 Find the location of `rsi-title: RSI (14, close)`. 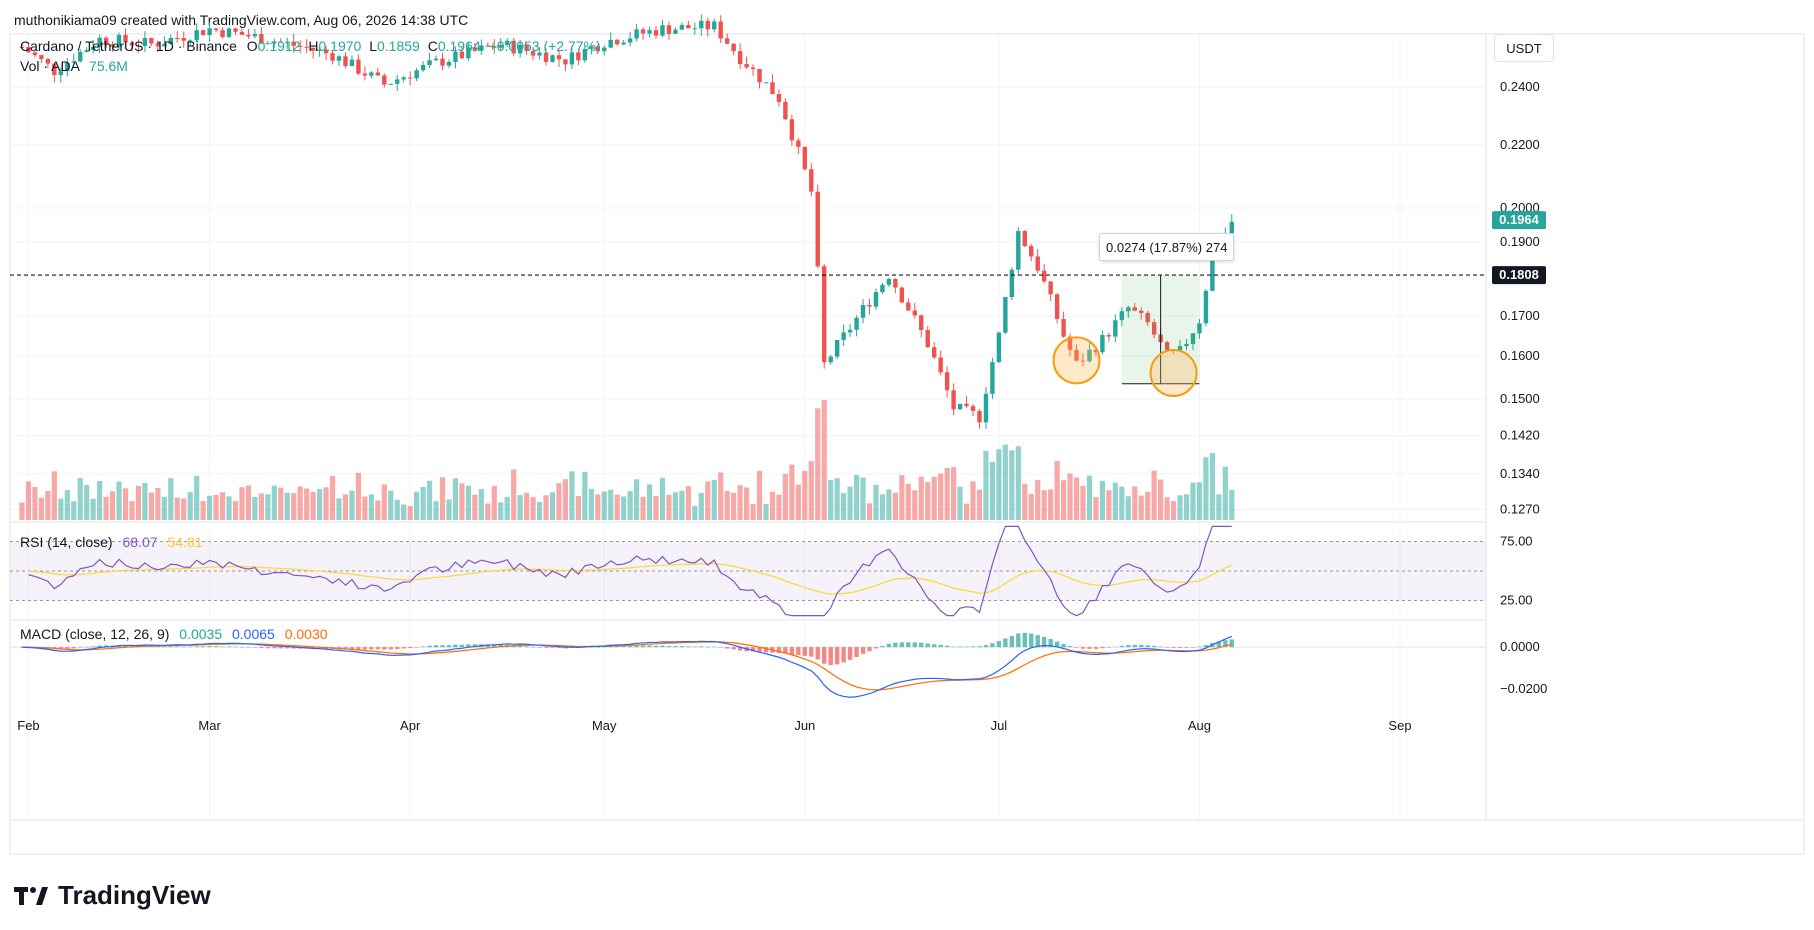

rsi-title: RSI (14, close) is located at coordinates (66, 542).